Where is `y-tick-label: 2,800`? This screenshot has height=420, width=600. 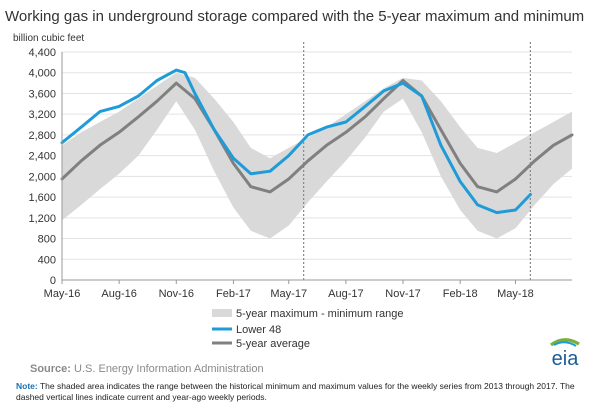
y-tick-label: 2,800 is located at coordinates (42, 136).